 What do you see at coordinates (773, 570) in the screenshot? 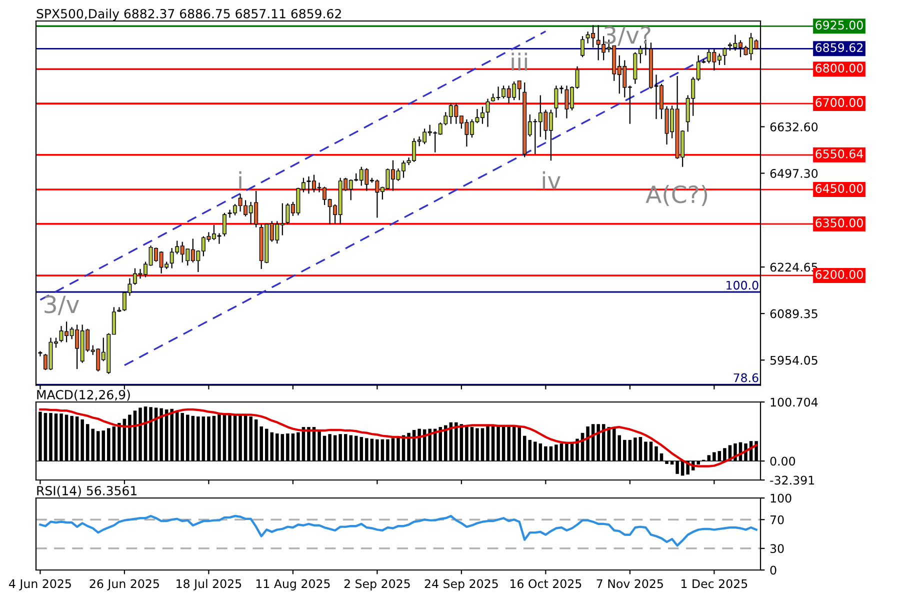
I see `y-tick-label: 0` at bounding box center [773, 570].